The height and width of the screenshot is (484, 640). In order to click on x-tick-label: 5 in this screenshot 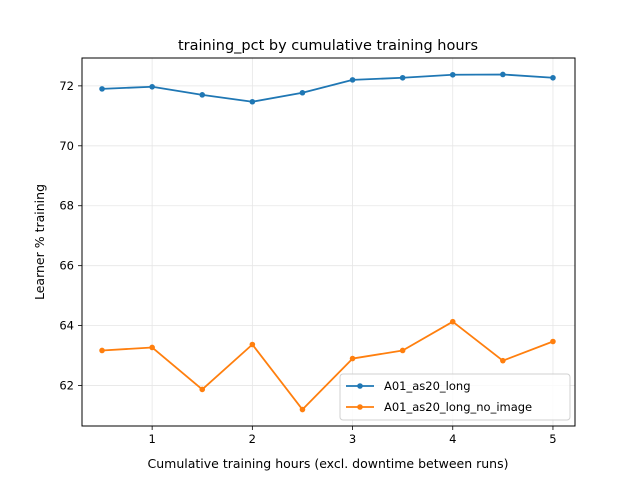, I will do `click(552, 439)`.